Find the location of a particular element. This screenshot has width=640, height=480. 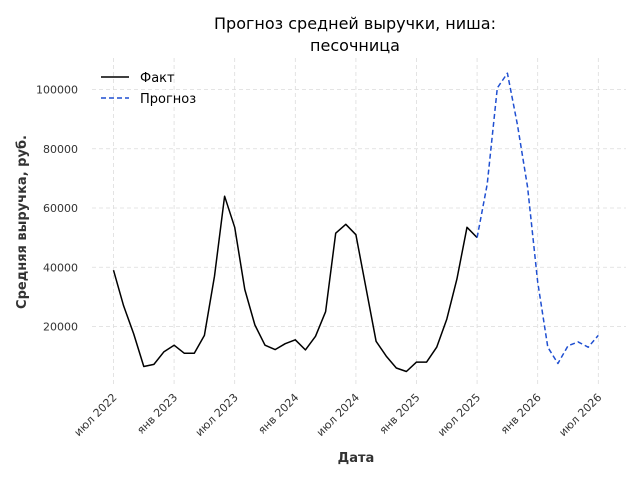

y-axis-ticks: 20000 40000 60000 80000 100000 is located at coordinates (57, 209).